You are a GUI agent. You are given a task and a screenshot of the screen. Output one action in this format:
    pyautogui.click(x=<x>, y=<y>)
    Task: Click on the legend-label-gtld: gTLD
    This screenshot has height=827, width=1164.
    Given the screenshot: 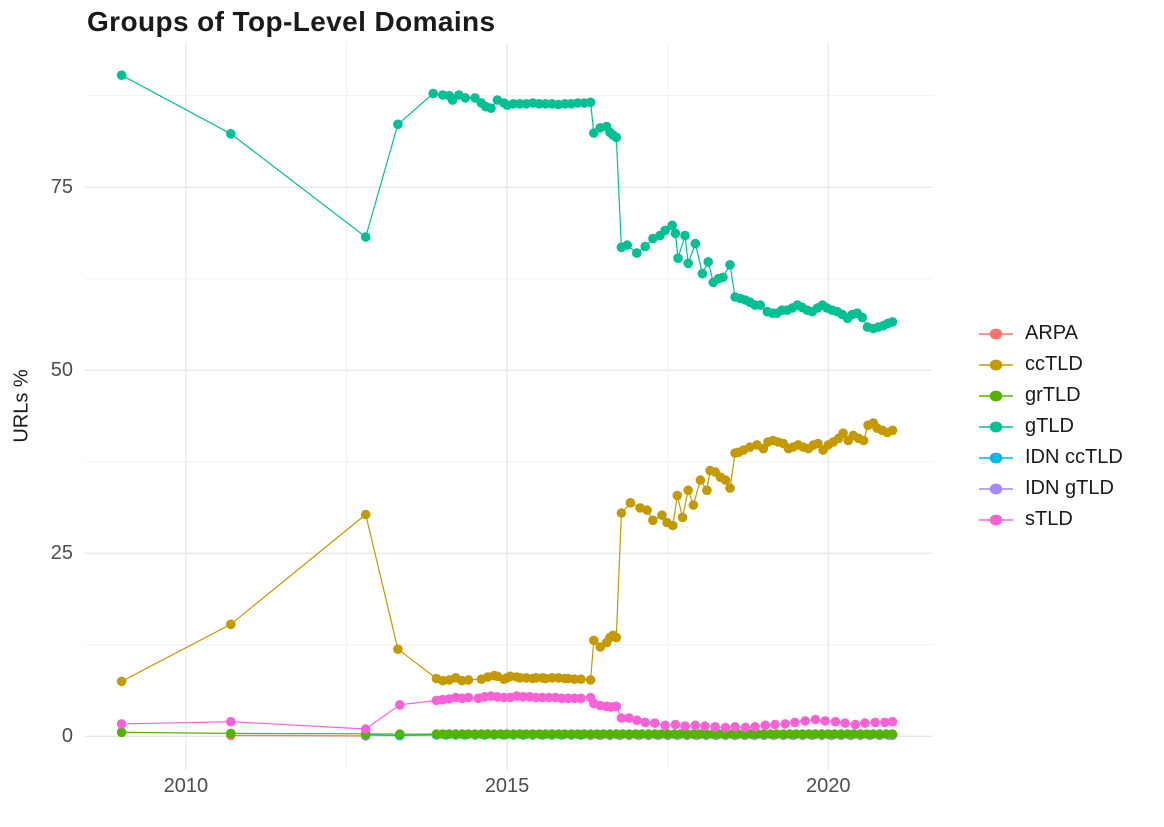 What is the action you would take?
    pyautogui.click(x=1049, y=426)
    